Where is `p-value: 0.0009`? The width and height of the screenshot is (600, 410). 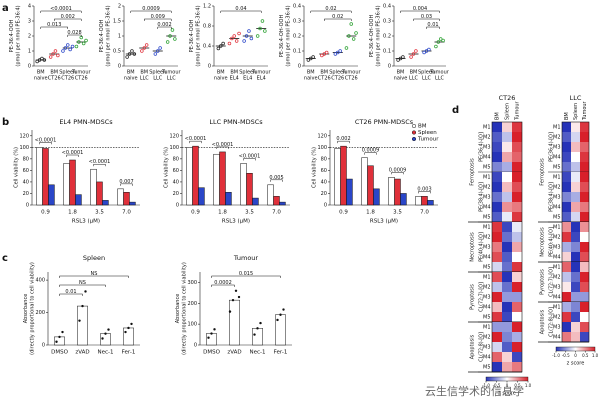
p-value: 0.0009 is located at coordinates (371, 151).